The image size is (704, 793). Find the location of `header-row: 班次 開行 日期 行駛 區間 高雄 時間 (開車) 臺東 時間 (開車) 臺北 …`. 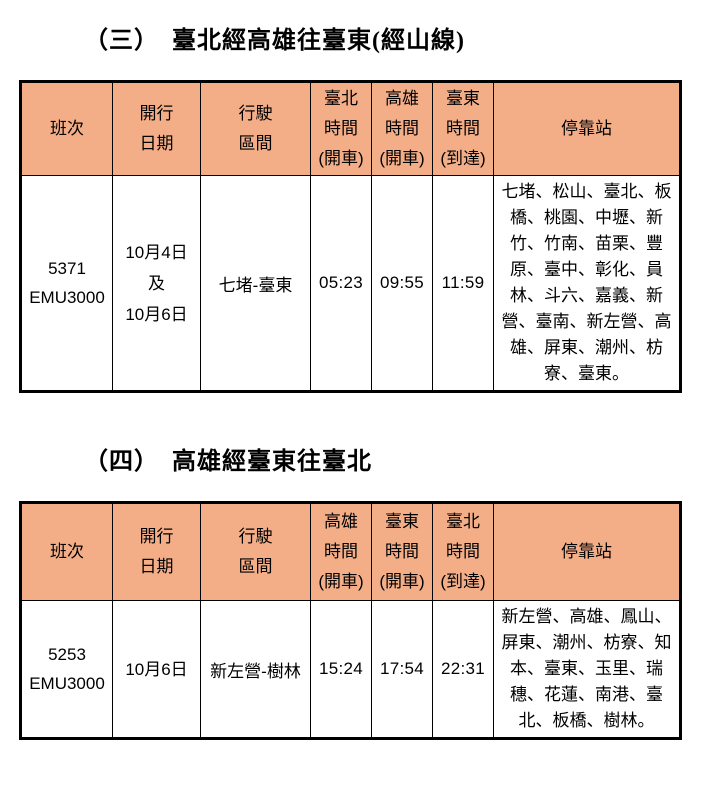

header-row: 班次 開行 日期 行駛 區間 高雄 時間 (開車) 臺東 時間 (開車) 臺北 … is located at coordinates (350, 551).